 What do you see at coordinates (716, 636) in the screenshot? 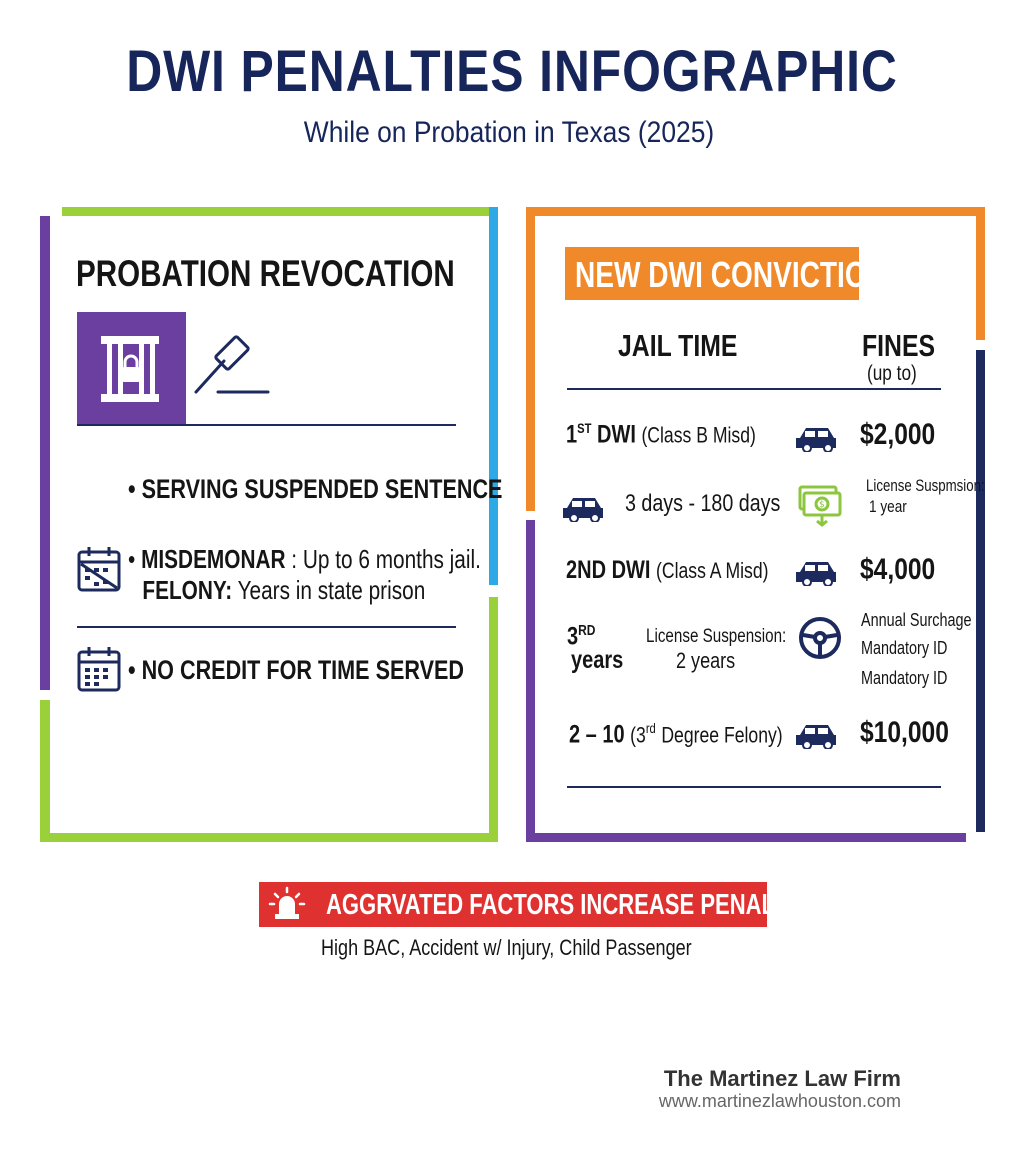
I see `row-3-license-1: License Suspension:` at bounding box center [716, 636].